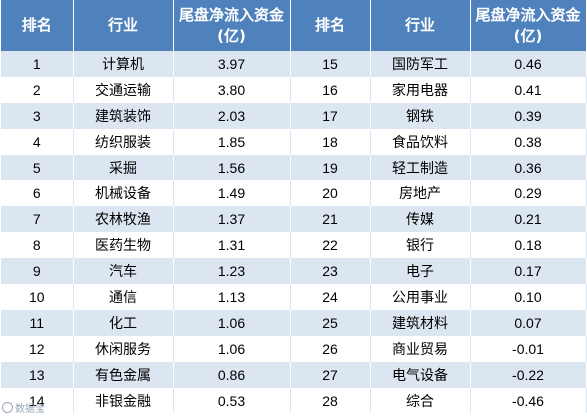  I want to click on industry-cell: 非银金融, so click(123, 400).